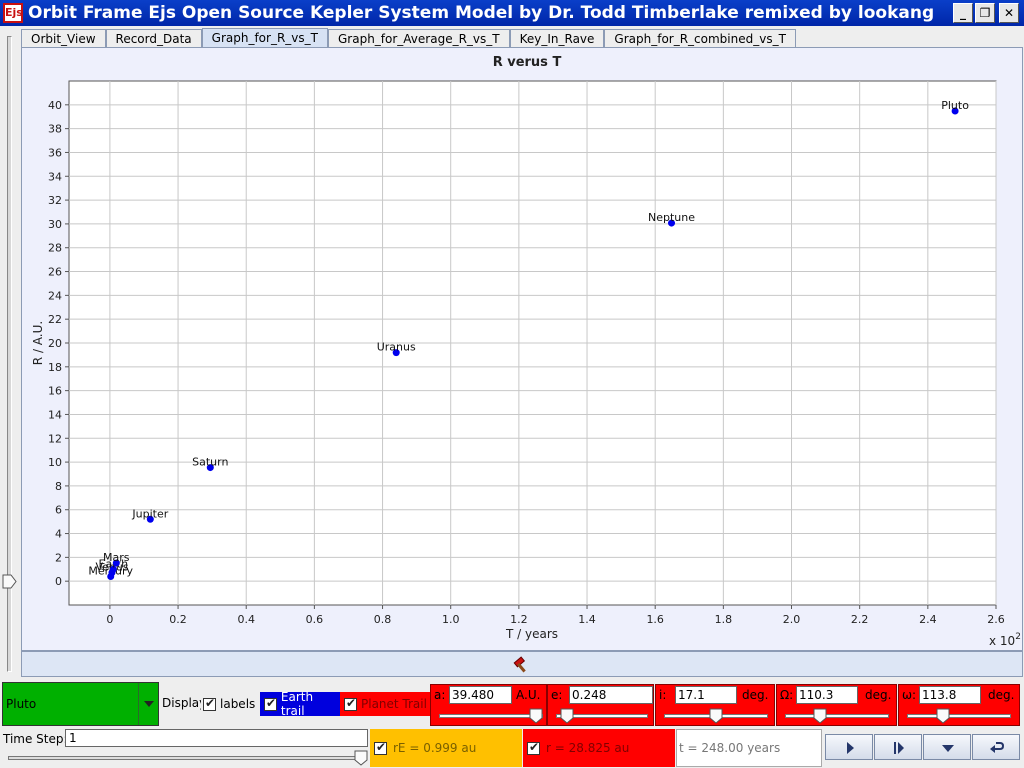  I want to click on x-axis-ticks: 0 0.2 0.4 0.6 0.8 1.0 1.2 1.4 1.6 1.8 2.0 2.2 2.4 2.6, so click(555, 615).